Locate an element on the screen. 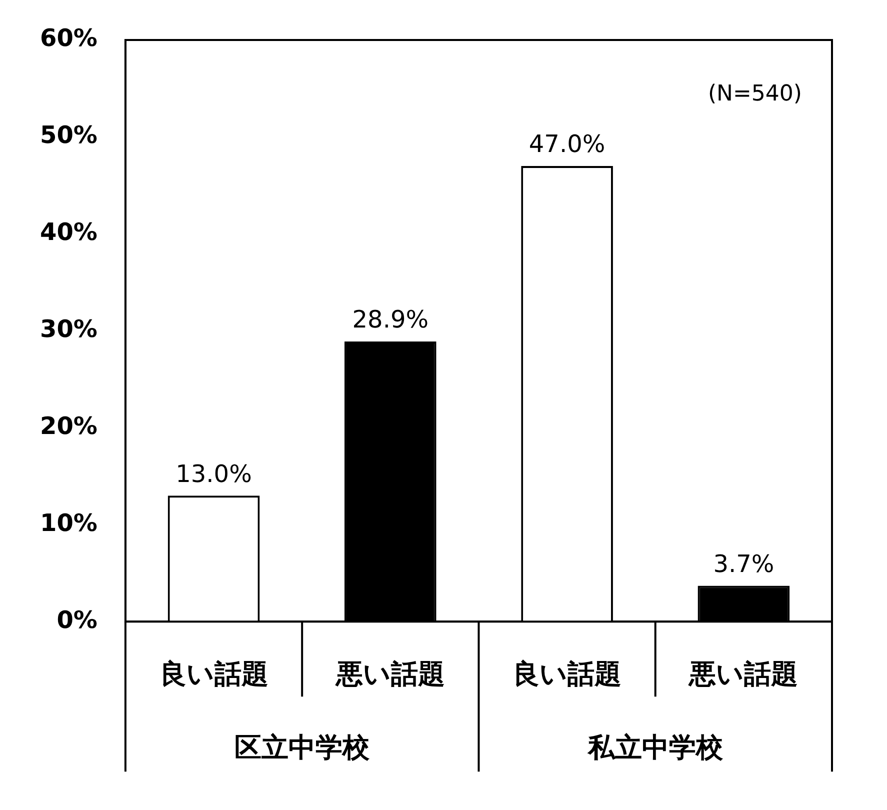 The image size is (887, 810). y-tick-label: 50% is located at coordinates (69, 135).